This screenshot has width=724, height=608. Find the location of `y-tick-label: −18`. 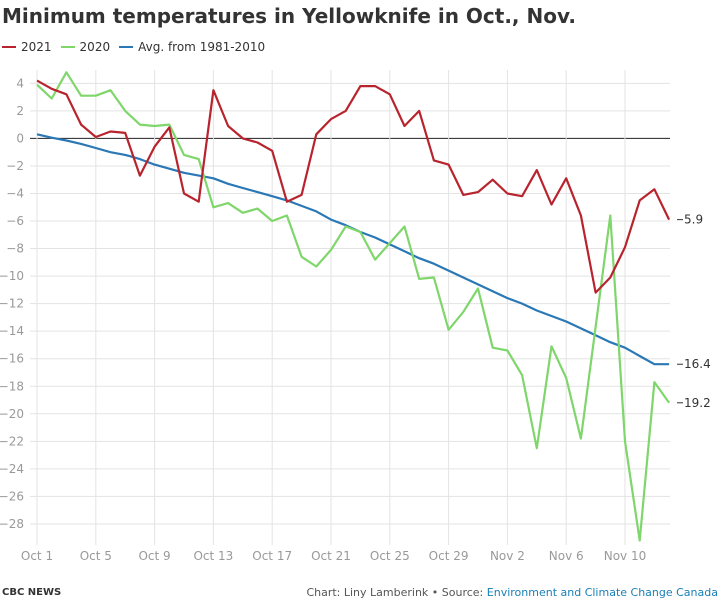

y-tick-label: −18 is located at coordinates (12, 386).